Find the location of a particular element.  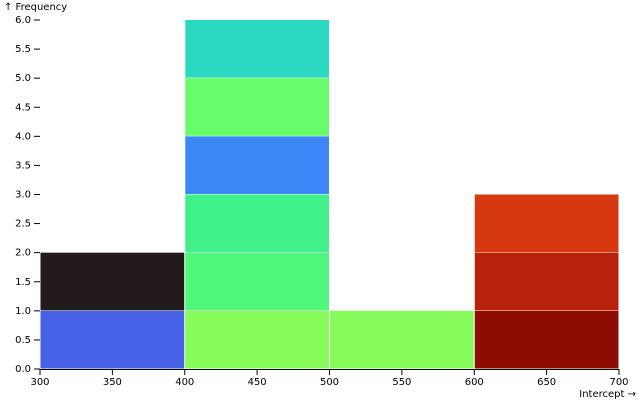

x-tick-label: 600 is located at coordinates (474, 382).